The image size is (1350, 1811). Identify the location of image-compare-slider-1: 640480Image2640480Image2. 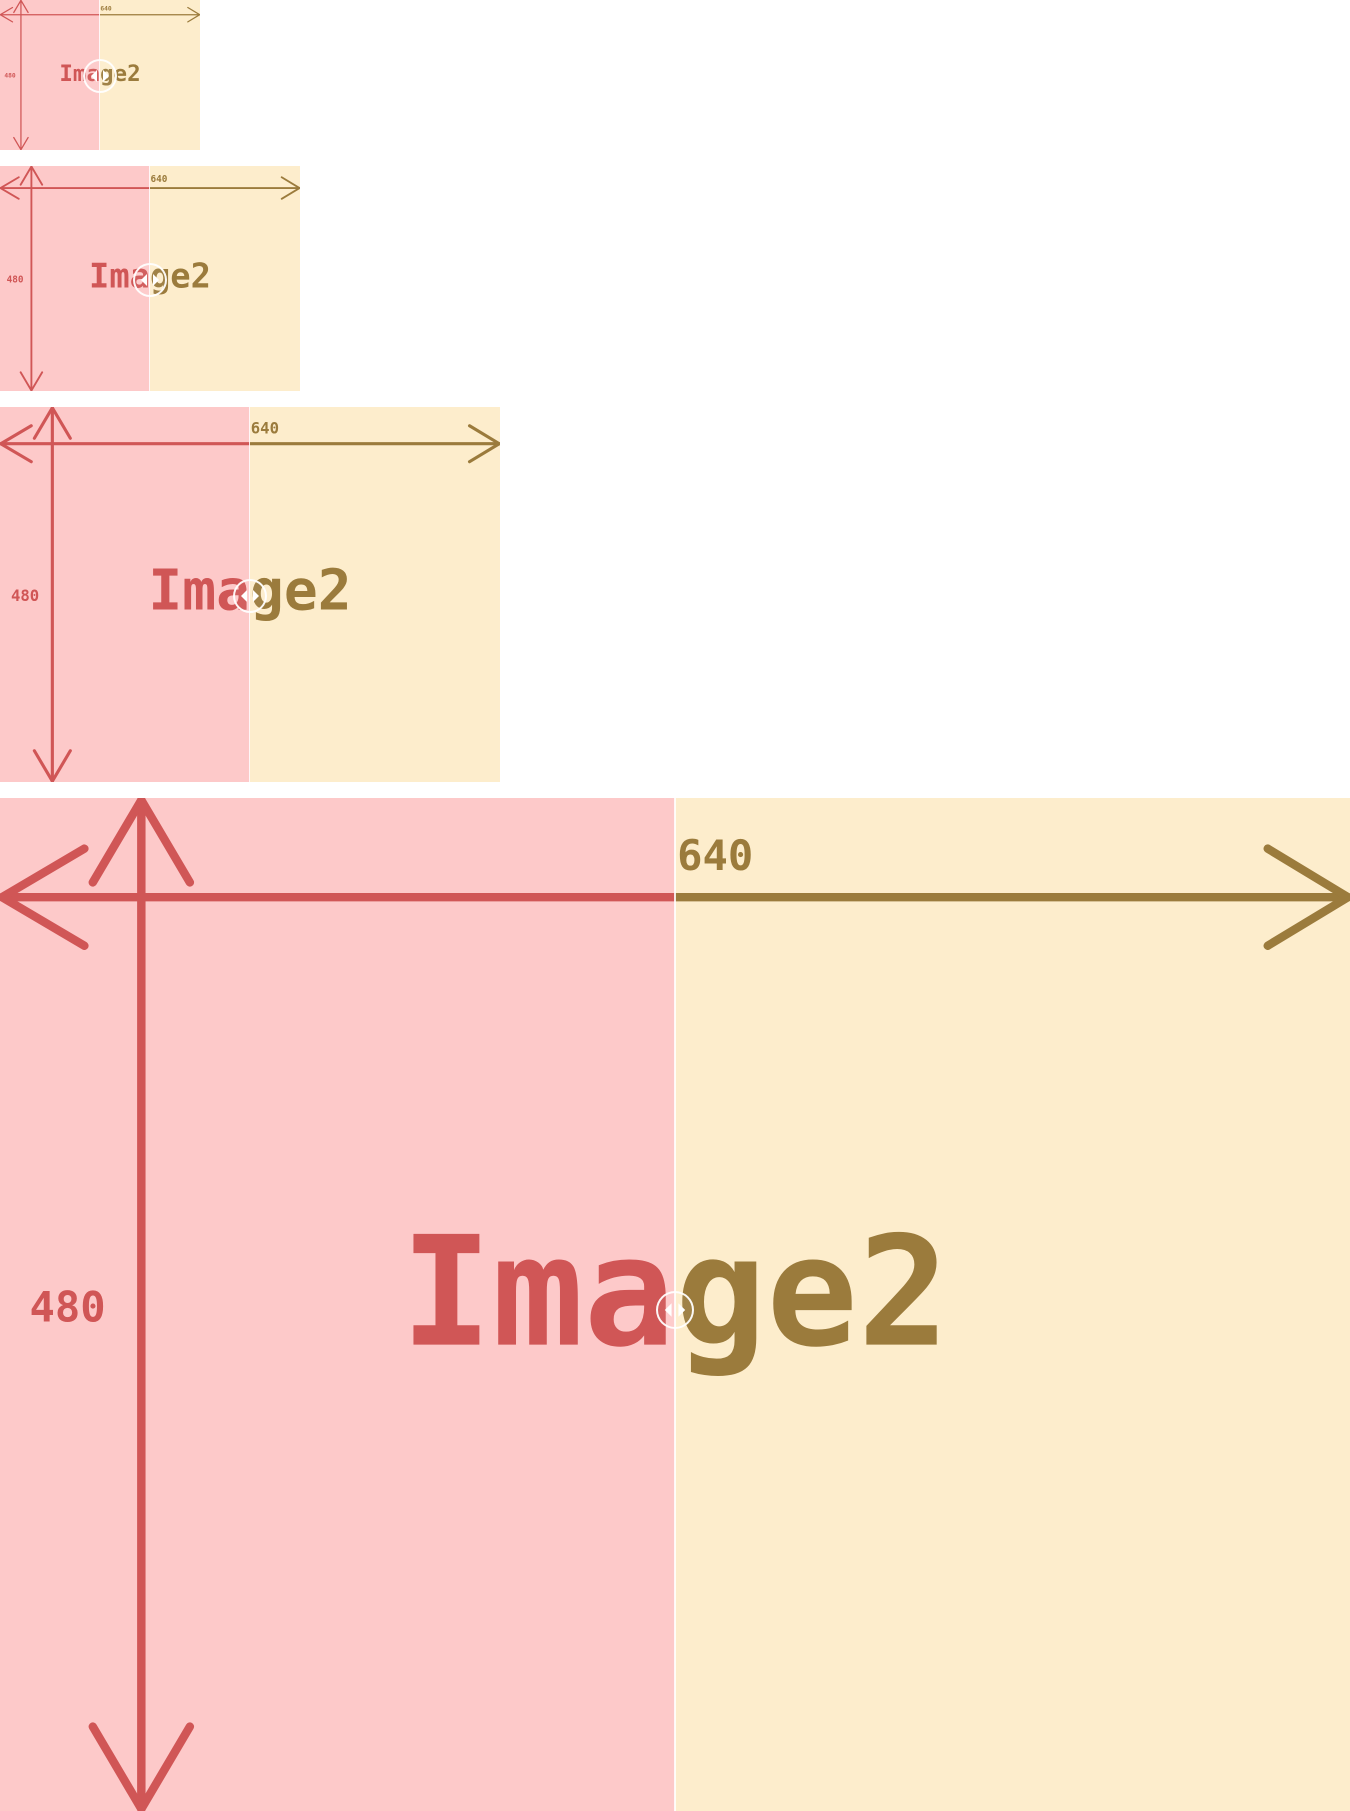
(100, 75).